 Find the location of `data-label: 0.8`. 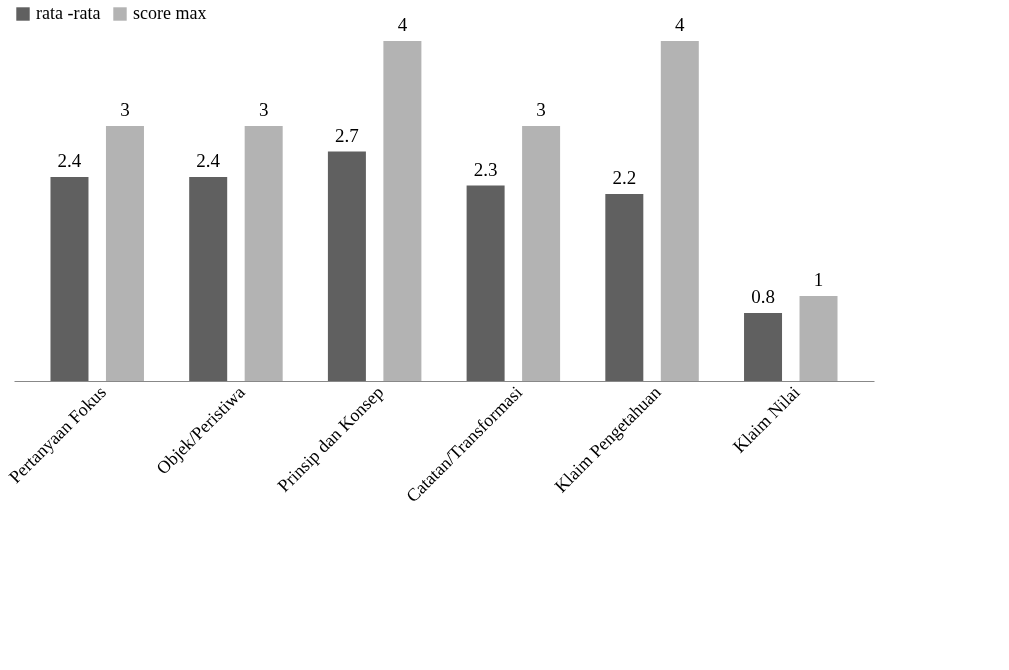

data-label: 0.8 is located at coordinates (763, 296).